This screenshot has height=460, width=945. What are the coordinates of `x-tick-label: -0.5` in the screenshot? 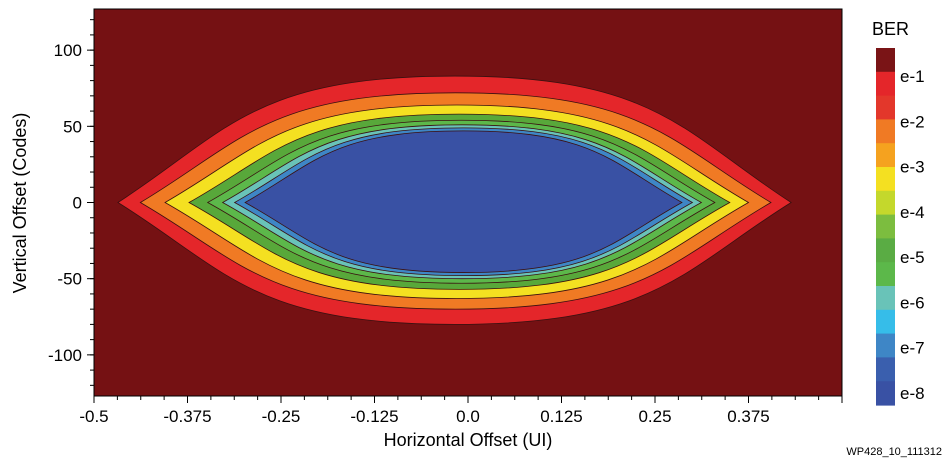 It's located at (93, 416).